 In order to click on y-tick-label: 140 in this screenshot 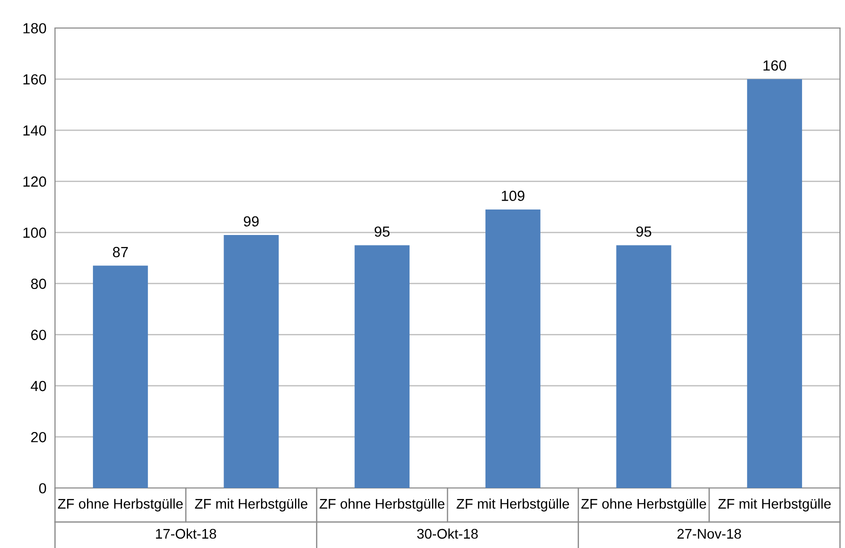, I will do `click(34, 130)`.